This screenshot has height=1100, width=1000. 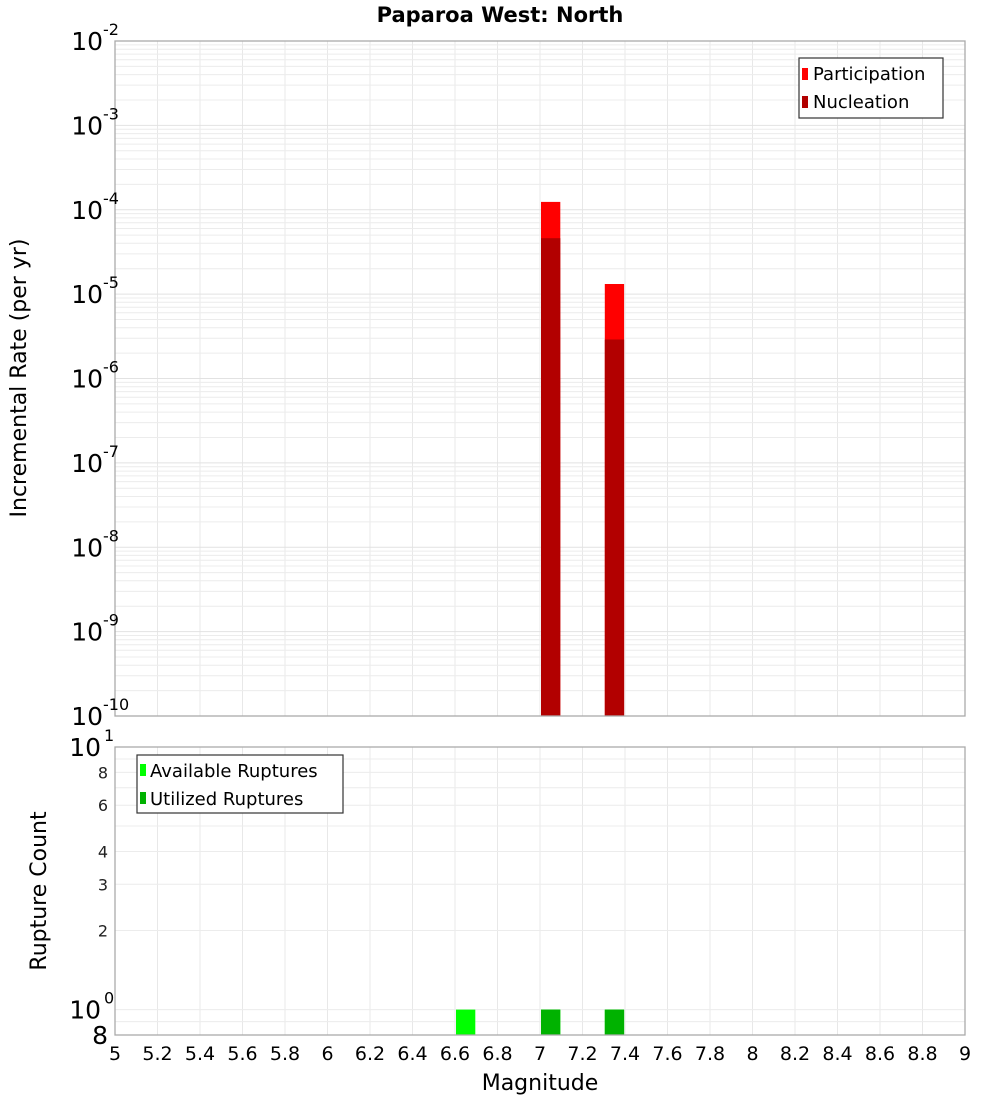 I want to click on top-y-tick-exponent: -2, so click(x=111, y=29).